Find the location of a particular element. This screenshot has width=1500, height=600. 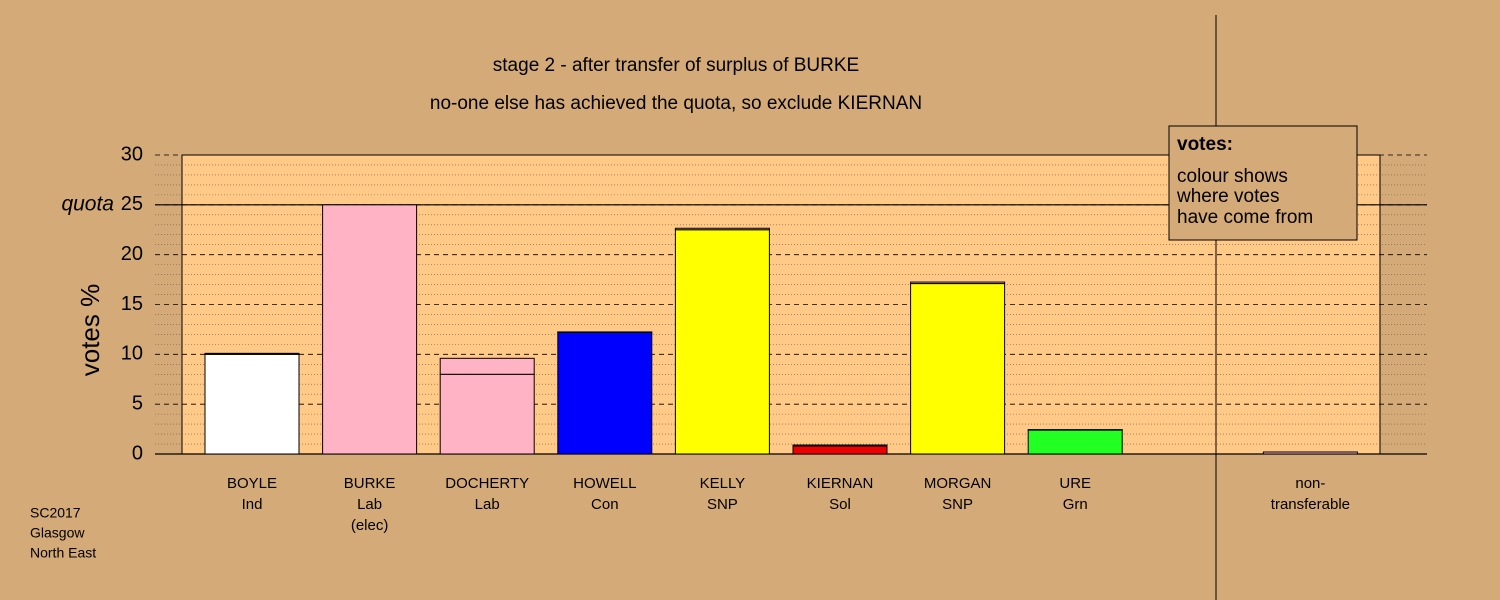

x-tick-label: KELLY is located at coordinates (723, 483).